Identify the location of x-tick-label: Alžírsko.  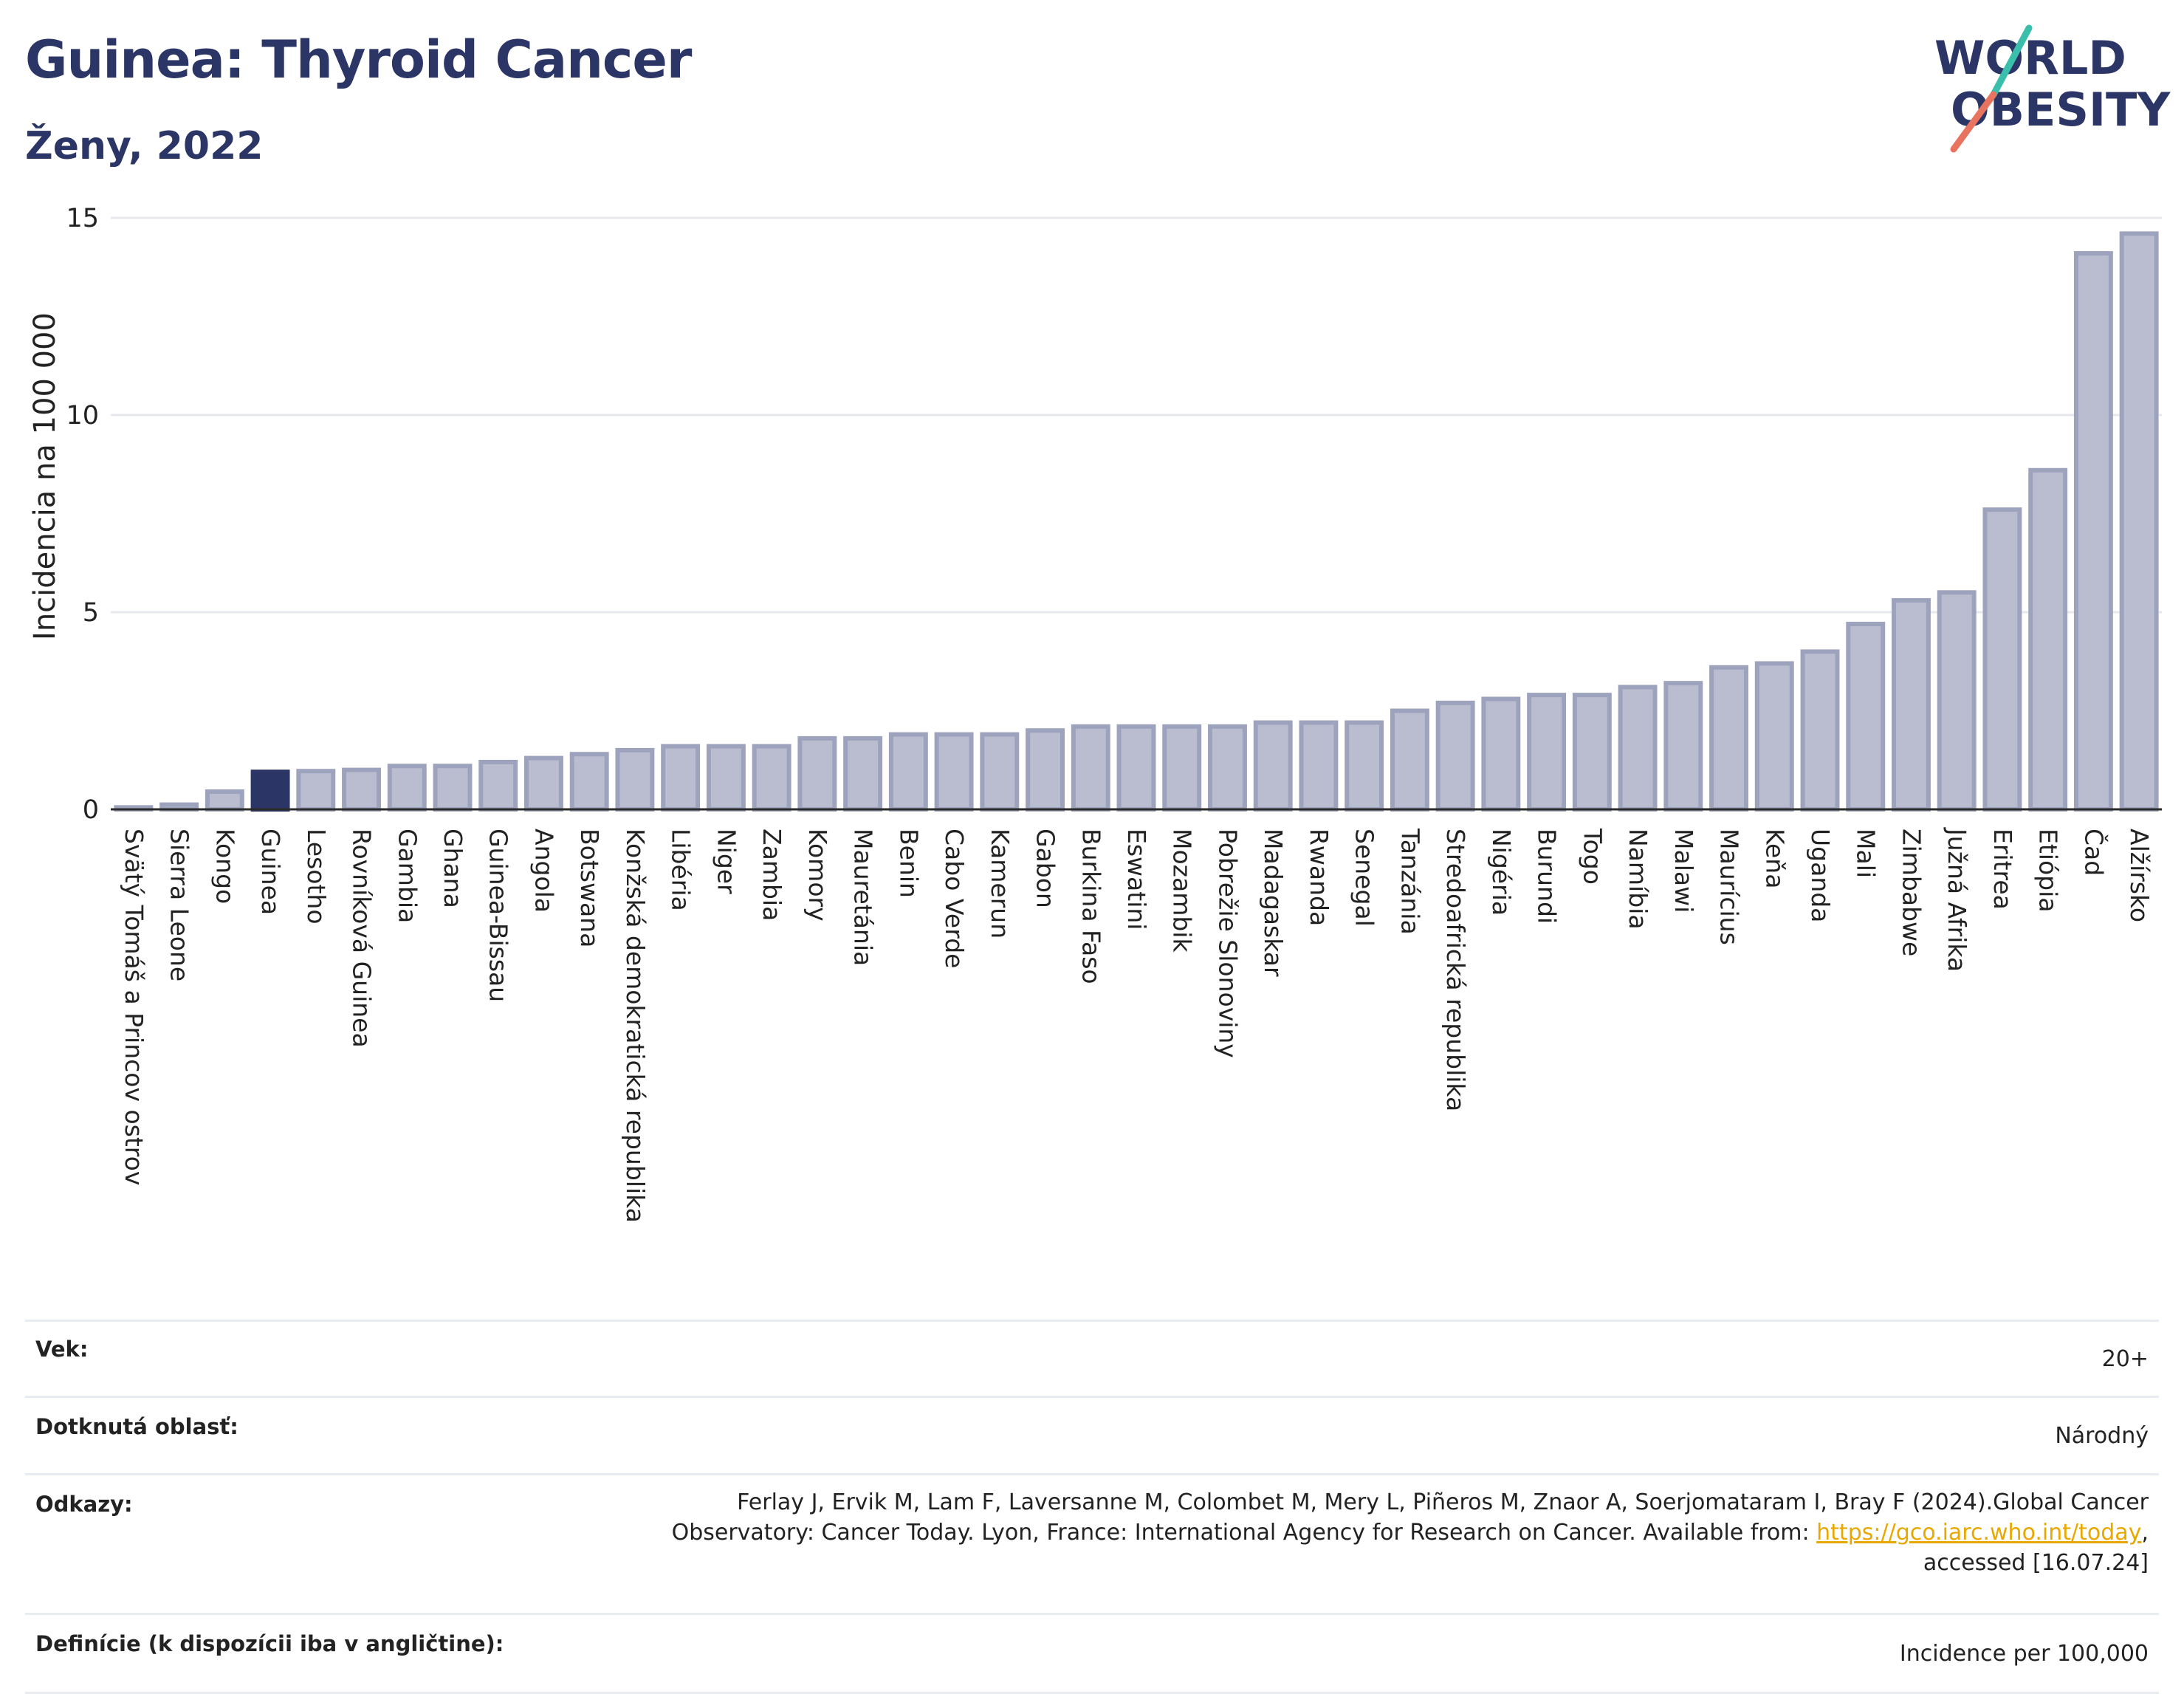
(2140, 875).